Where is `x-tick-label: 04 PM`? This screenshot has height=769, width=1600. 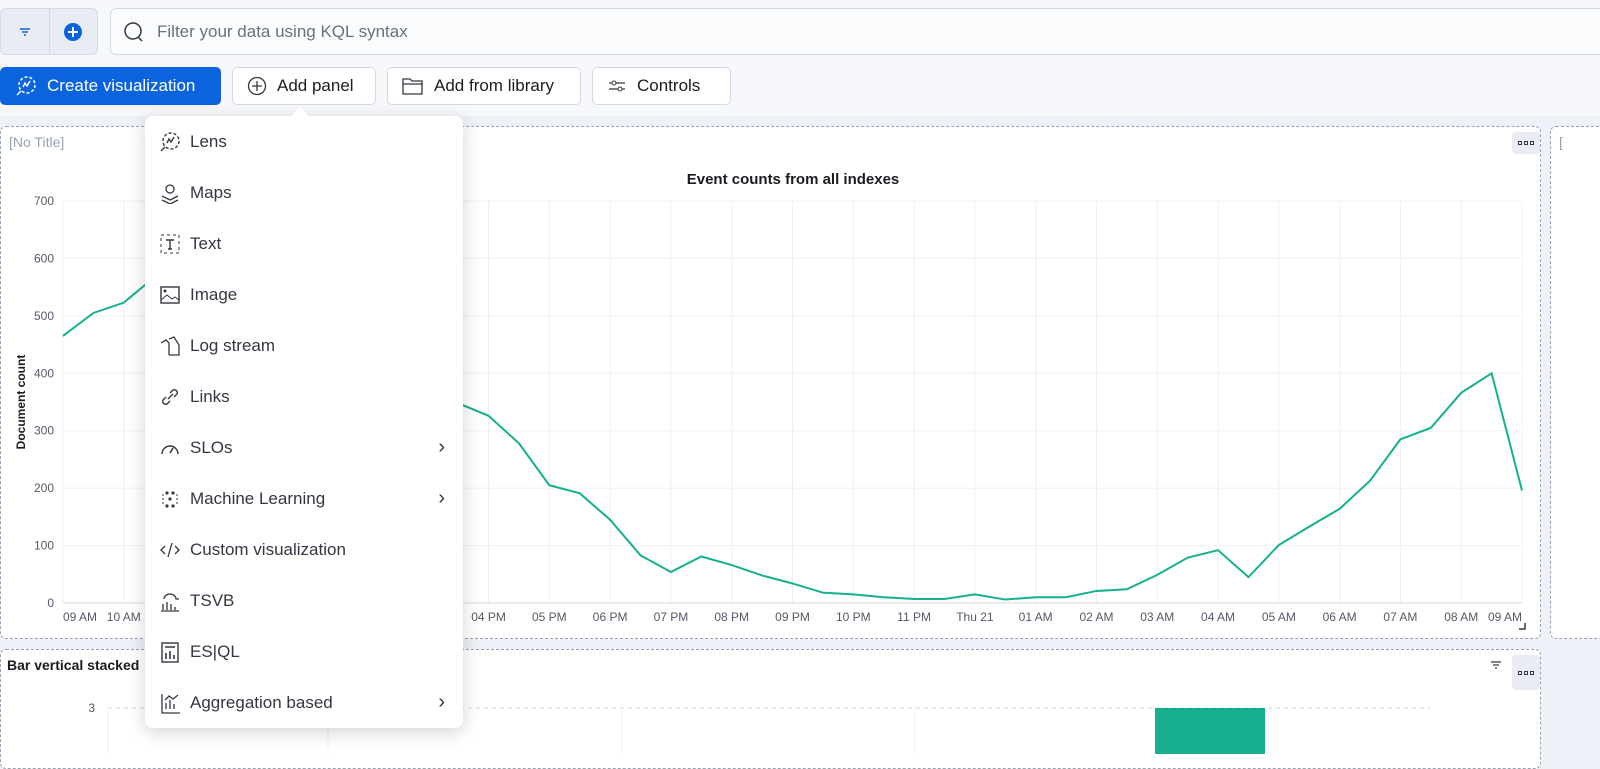 x-tick-label: 04 PM is located at coordinates (488, 617).